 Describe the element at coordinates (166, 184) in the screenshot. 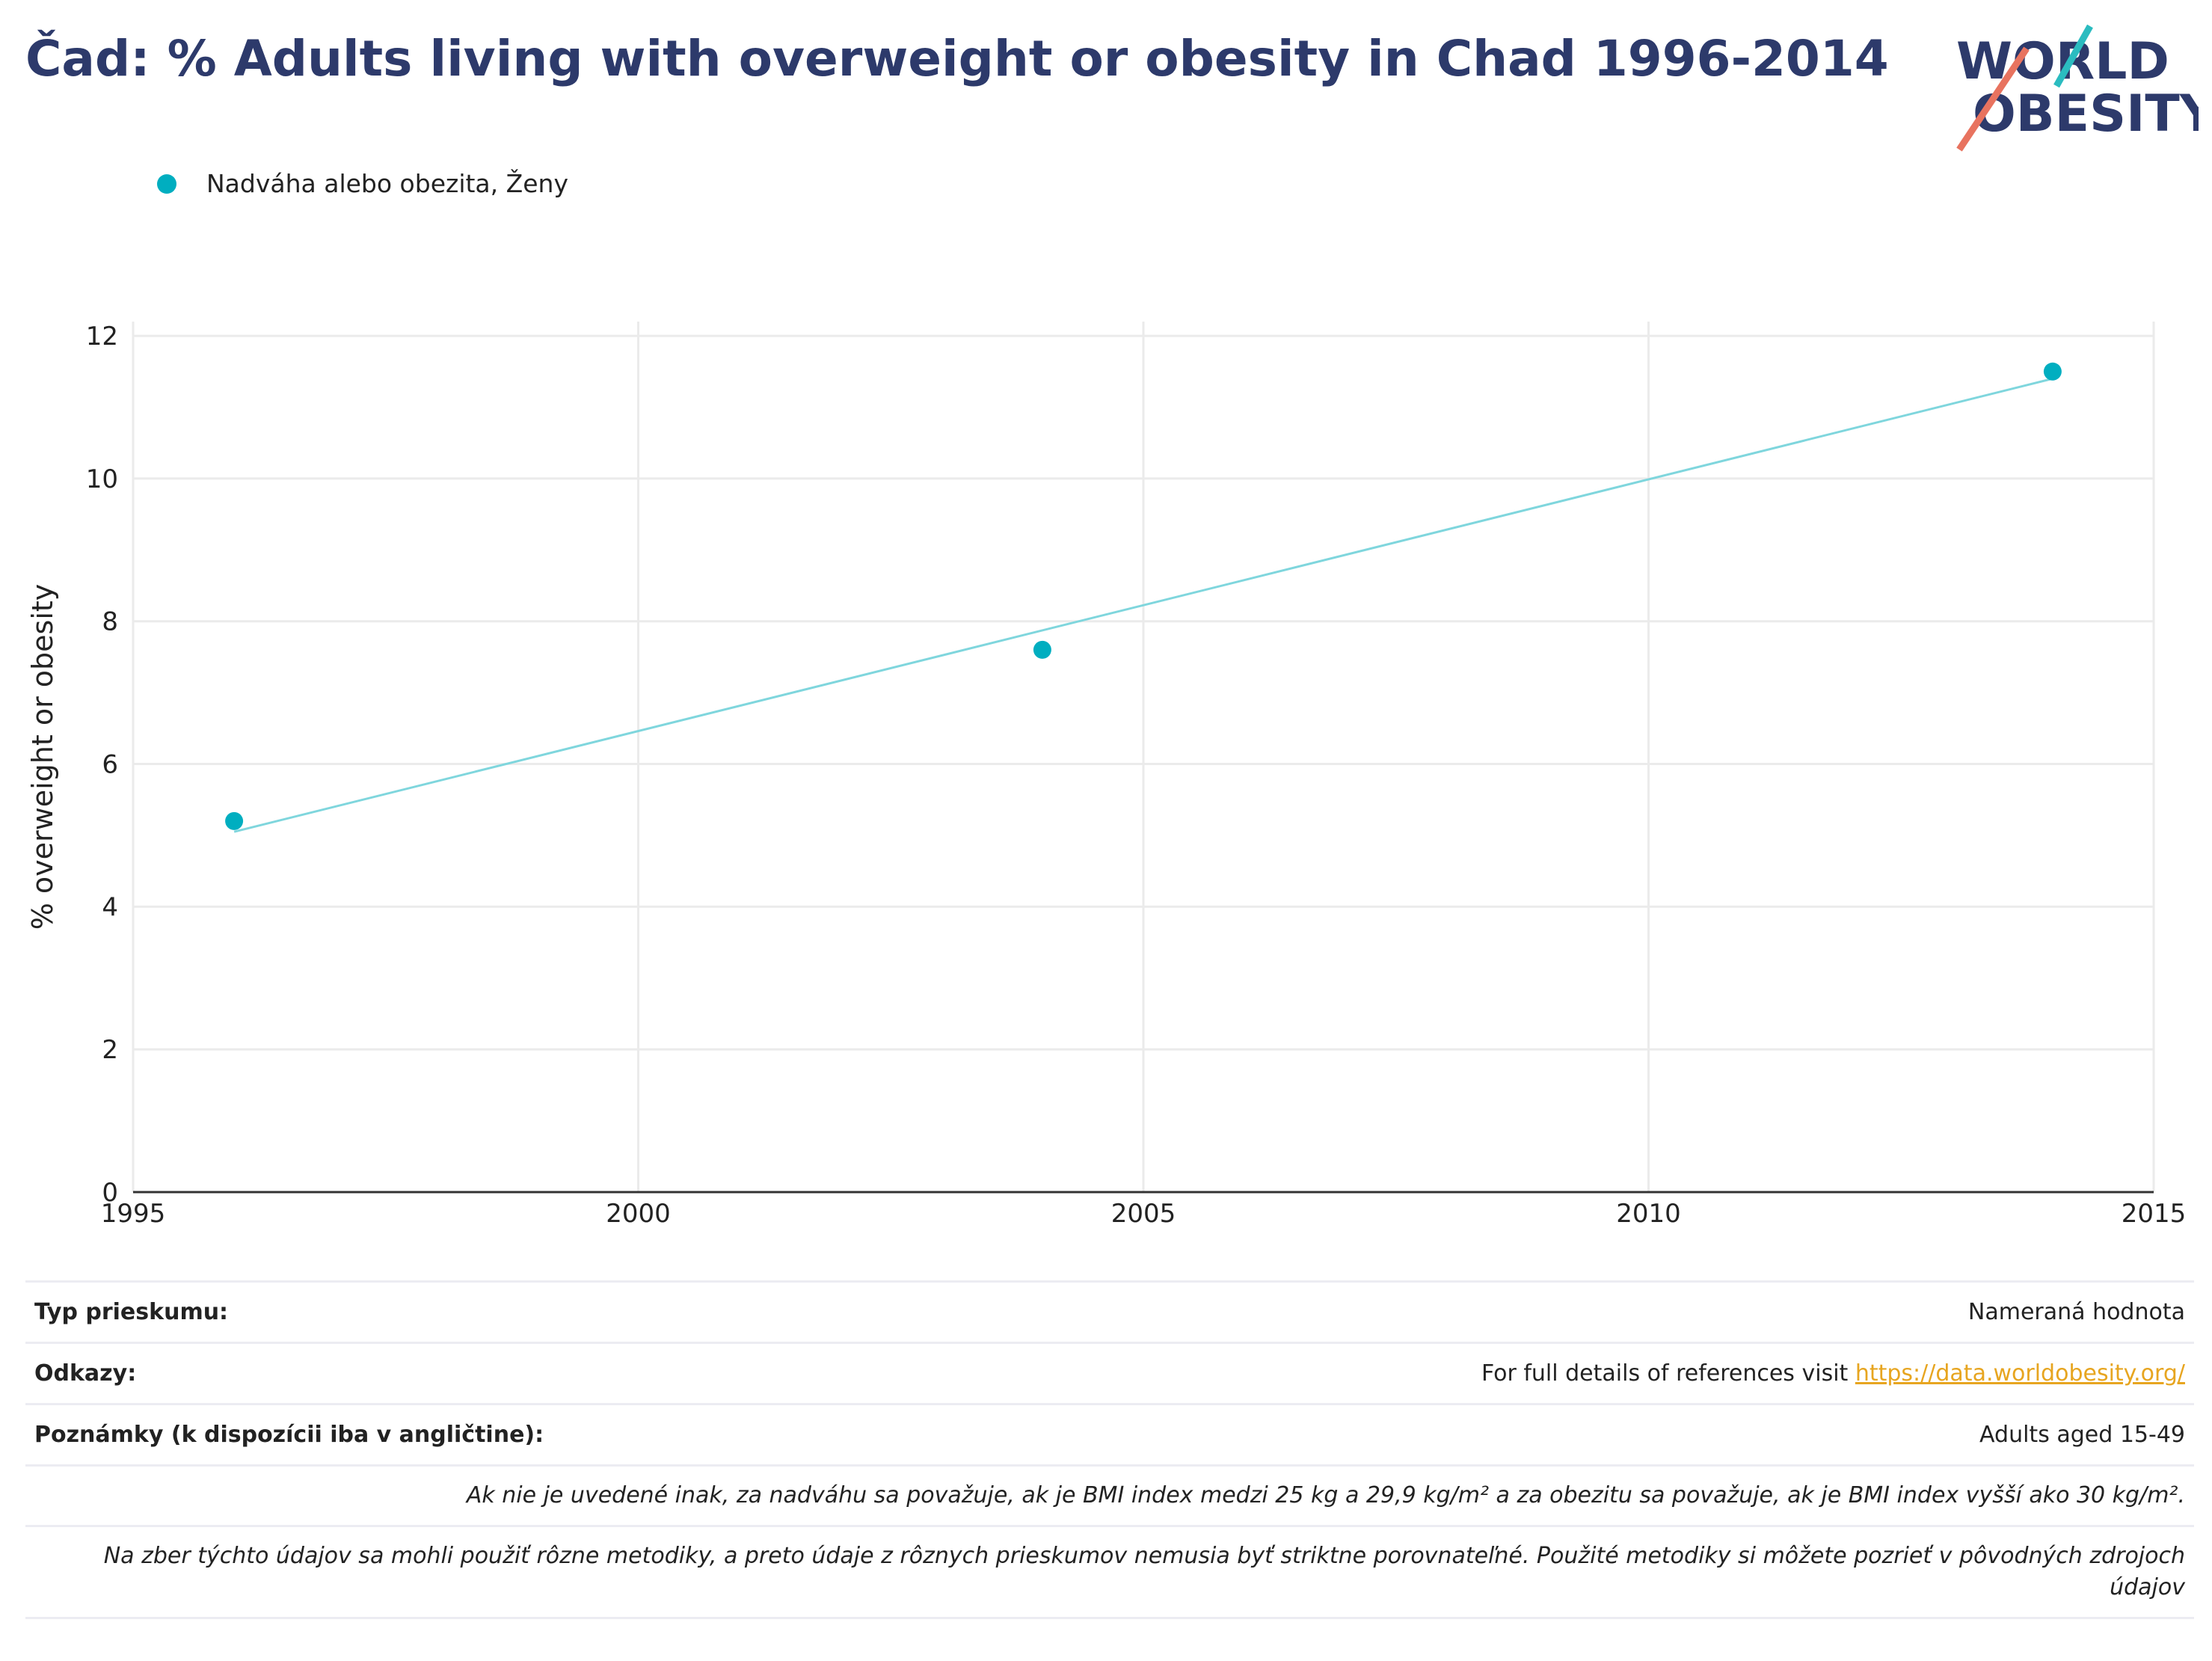

I see `legend-marker` at that location.